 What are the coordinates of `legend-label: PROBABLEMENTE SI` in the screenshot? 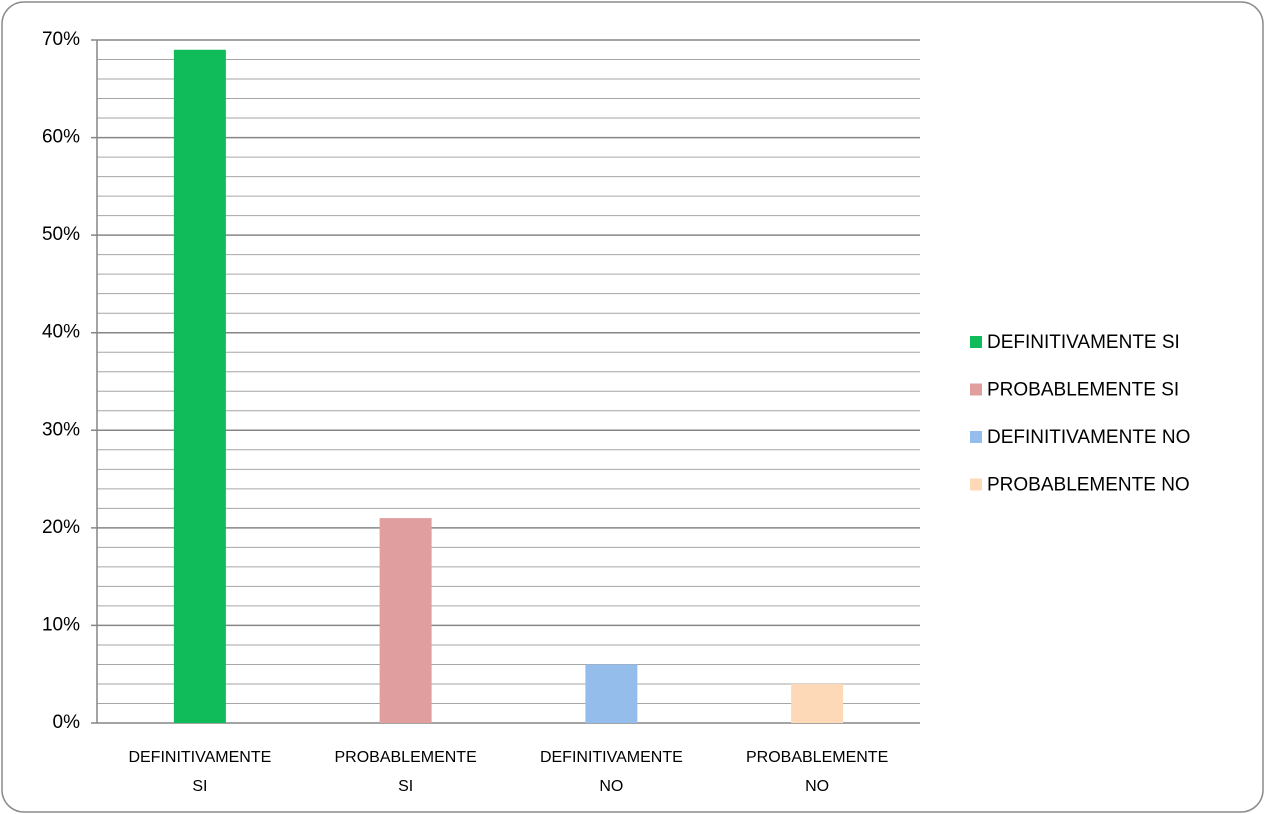 It's located at (1083, 390).